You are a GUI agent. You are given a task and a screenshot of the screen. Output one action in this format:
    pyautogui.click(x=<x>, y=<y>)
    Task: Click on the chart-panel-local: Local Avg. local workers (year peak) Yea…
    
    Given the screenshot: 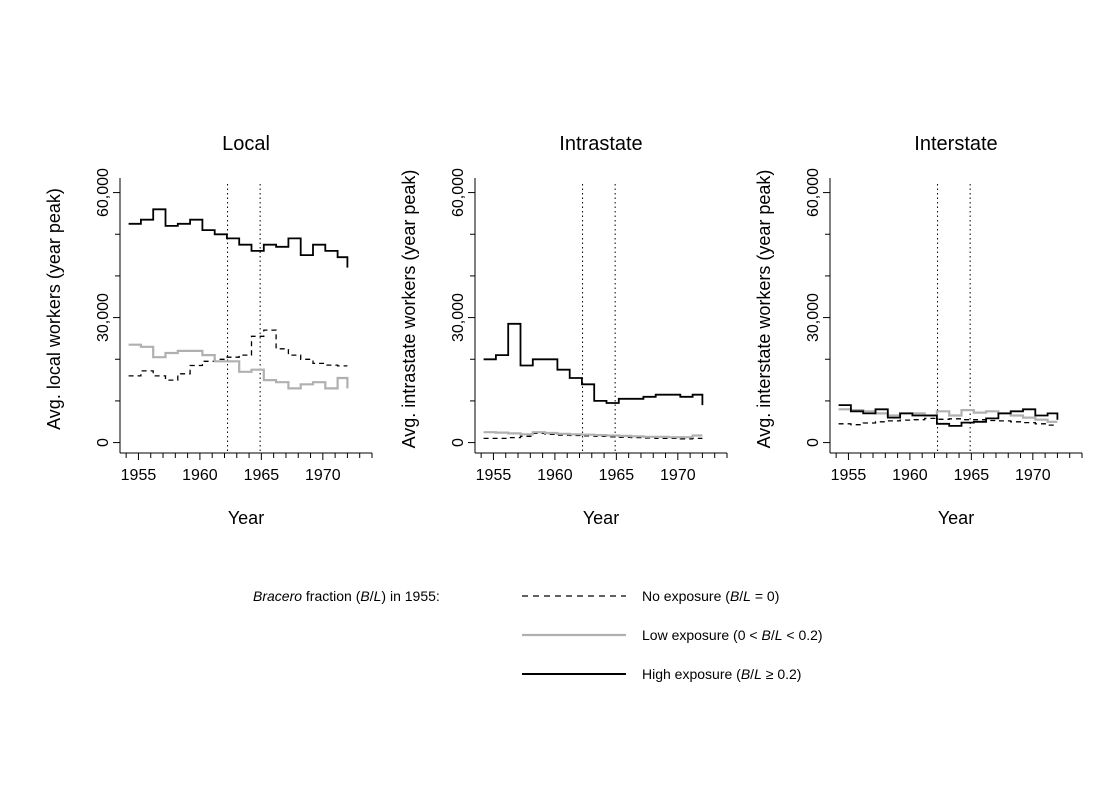 What is the action you would take?
    pyautogui.click(x=208, y=330)
    